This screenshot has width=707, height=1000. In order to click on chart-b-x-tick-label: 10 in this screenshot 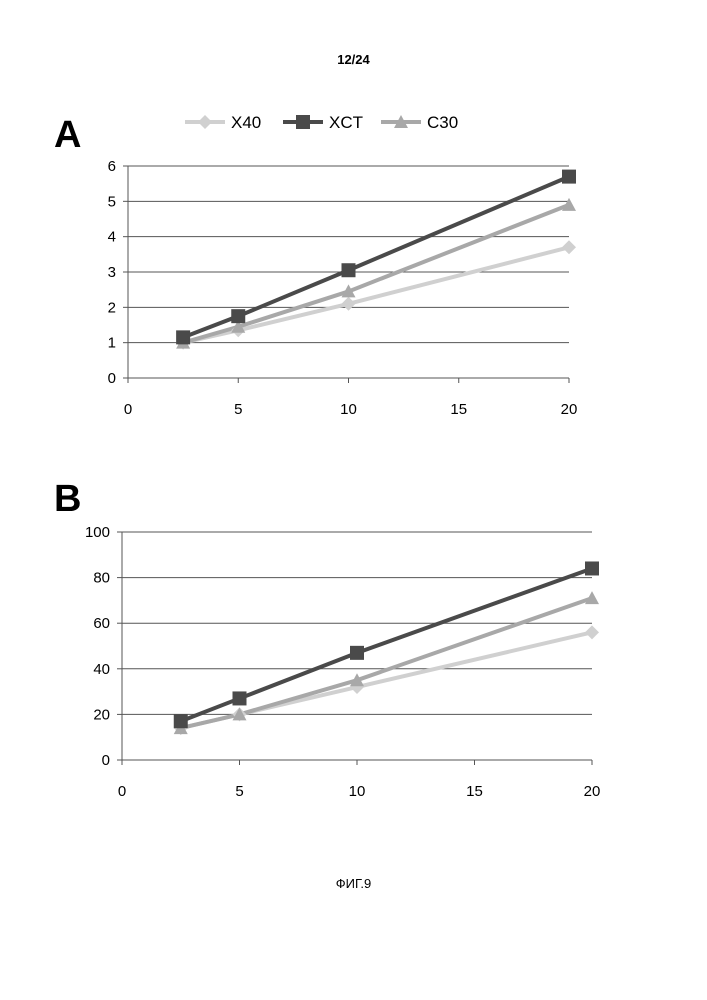, I will do `click(357, 791)`.